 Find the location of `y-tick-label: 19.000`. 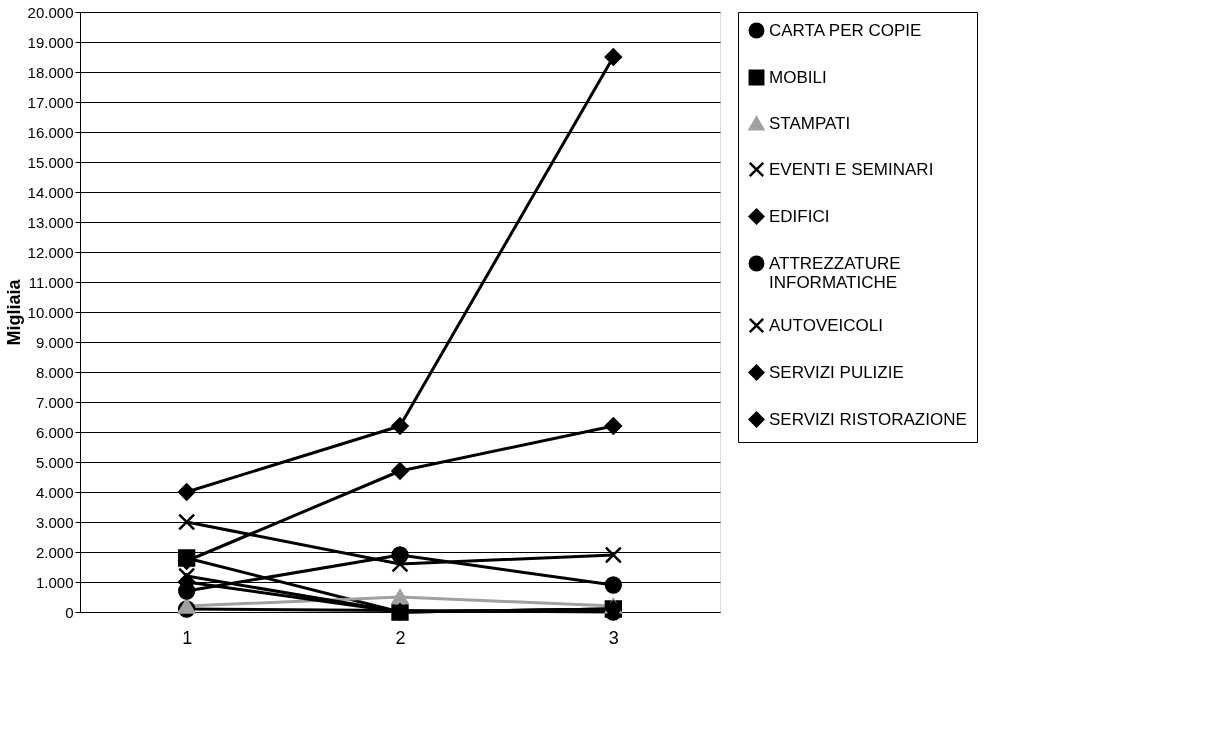

y-tick-label: 19.000 is located at coordinates (50, 42).